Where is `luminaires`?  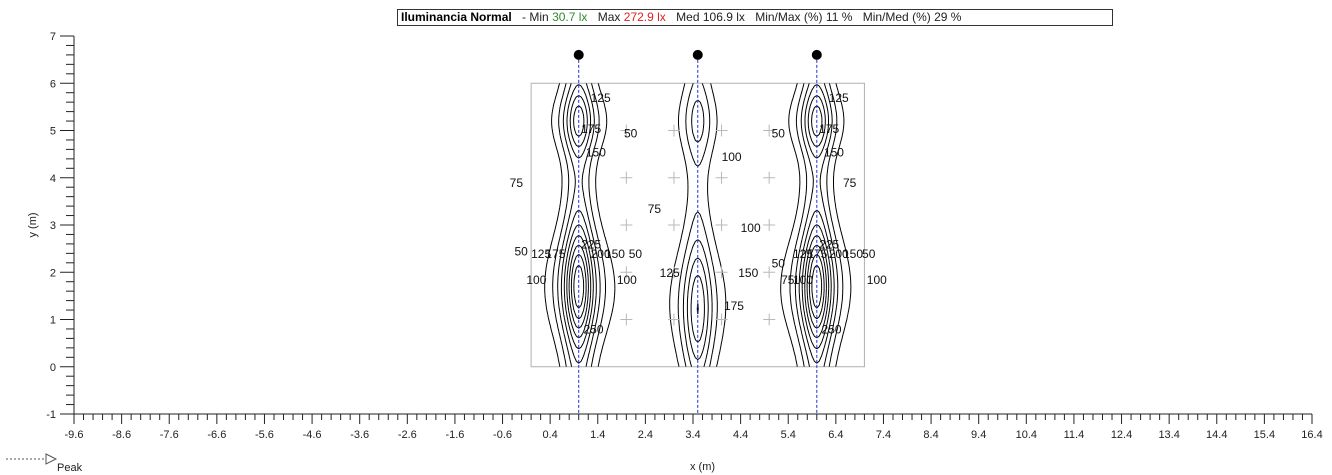 luminaires is located at coordinates (697, 231).